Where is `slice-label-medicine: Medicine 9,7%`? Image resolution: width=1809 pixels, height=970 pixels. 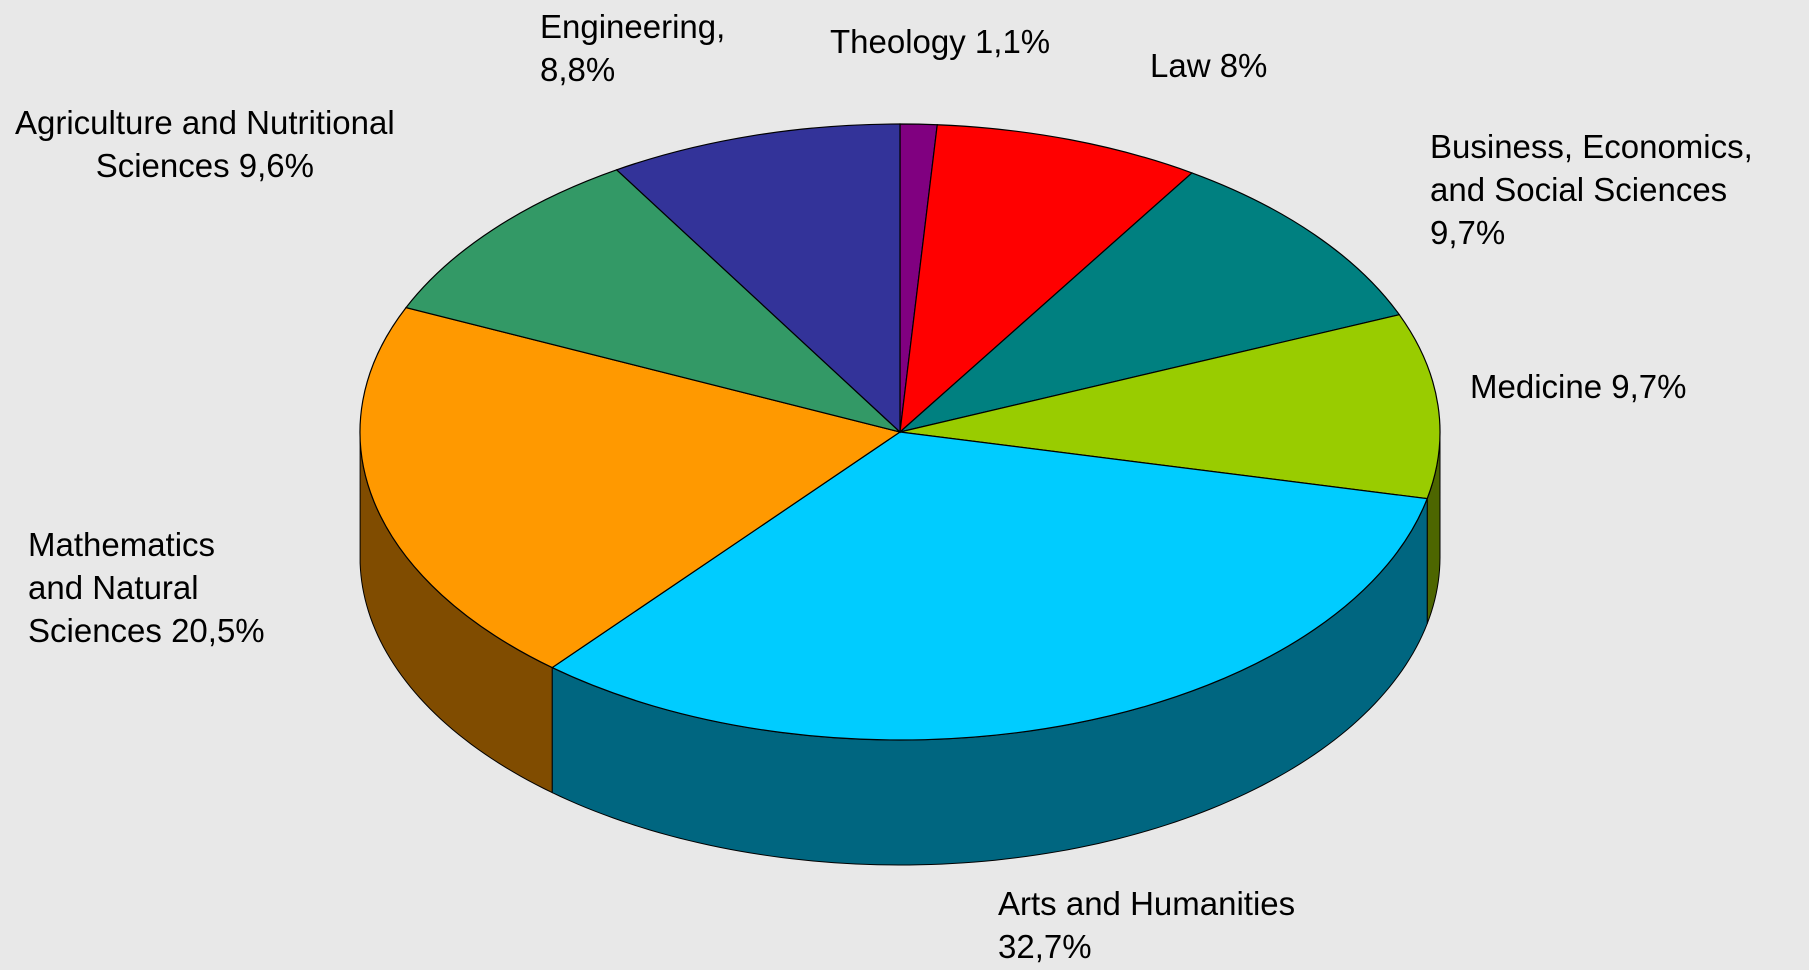 slice-label-medicine: Medicine 9,7% is located at coordinates (1578, 386).